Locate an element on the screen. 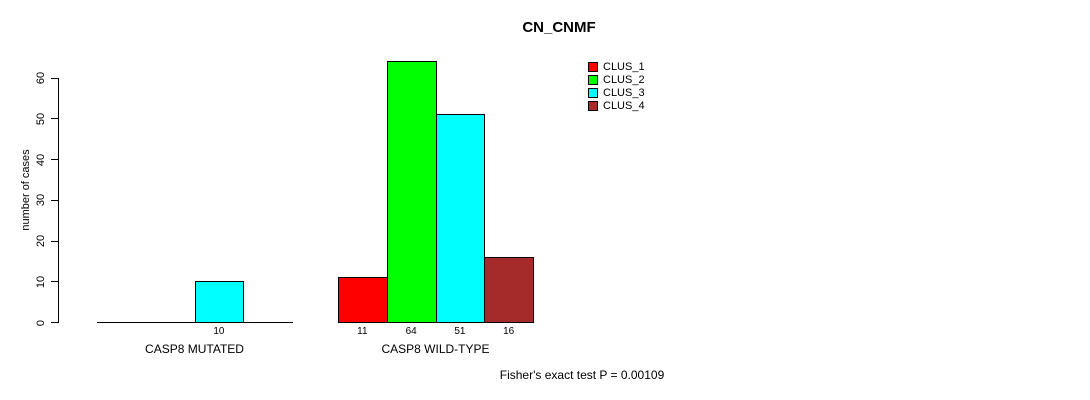 The image size is (1090, 400). bar-value-label: 10 is located at coordinates (219, 331).